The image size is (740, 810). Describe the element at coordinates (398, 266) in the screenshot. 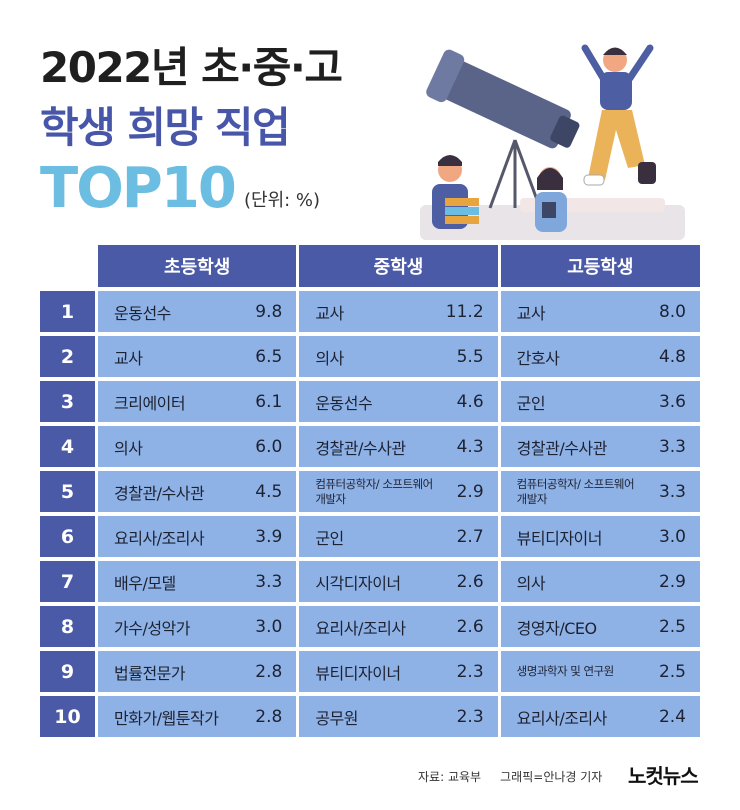

I see `header-middle: 중학생` at that location.